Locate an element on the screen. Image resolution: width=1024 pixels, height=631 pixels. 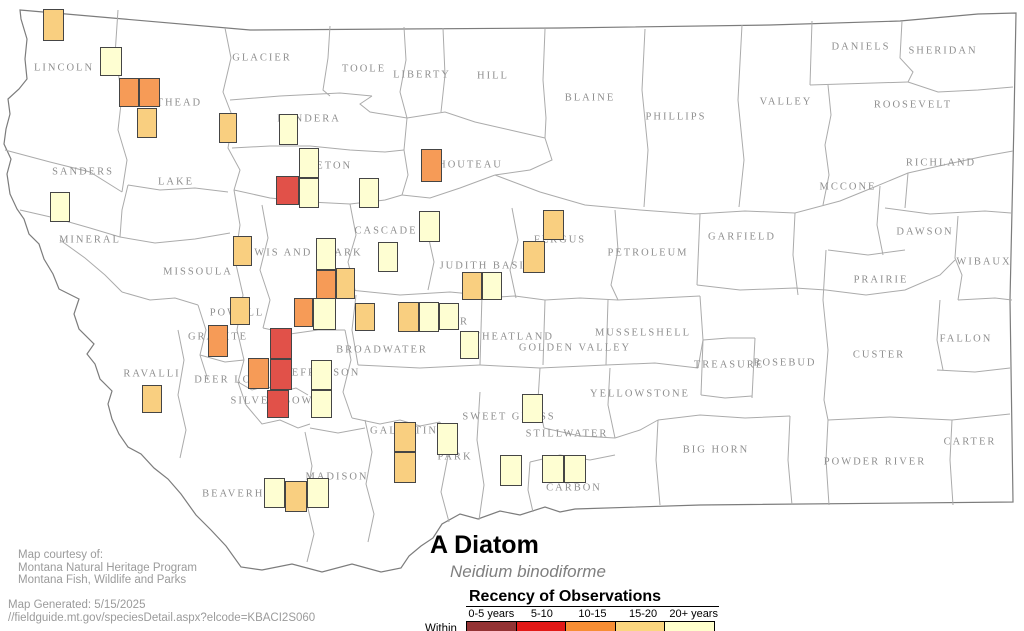
county-label: FERGUS is located at coordinates (560, 240).